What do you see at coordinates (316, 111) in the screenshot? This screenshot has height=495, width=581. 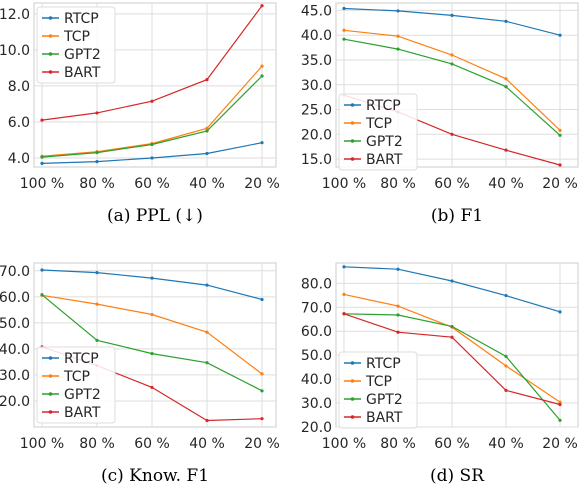 I see `y-tick-label: 25.0` at bounding box center [316, 111].